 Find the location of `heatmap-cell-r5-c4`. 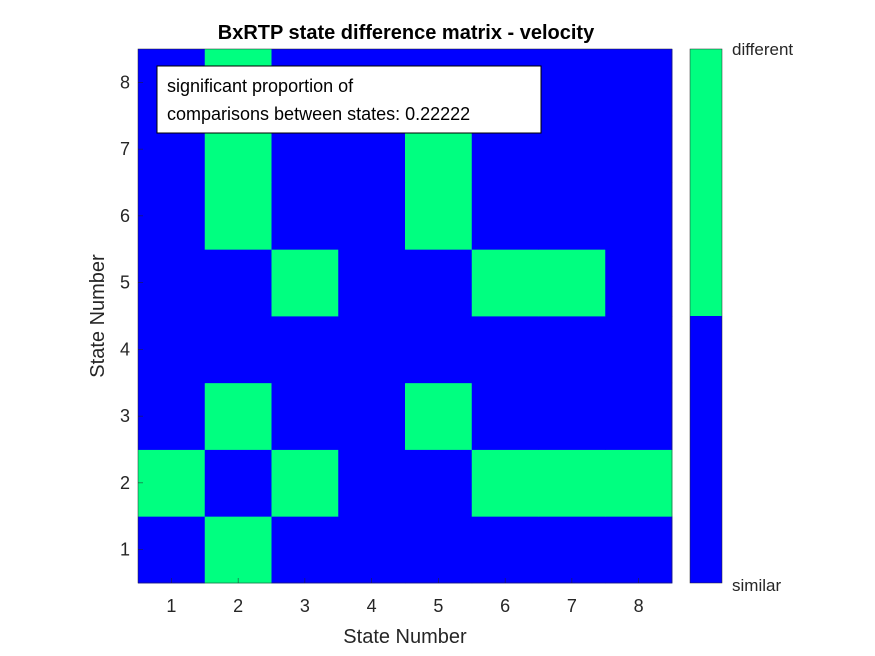

heatmap-cell-r5-c4 is located at coordinates (372, 283).